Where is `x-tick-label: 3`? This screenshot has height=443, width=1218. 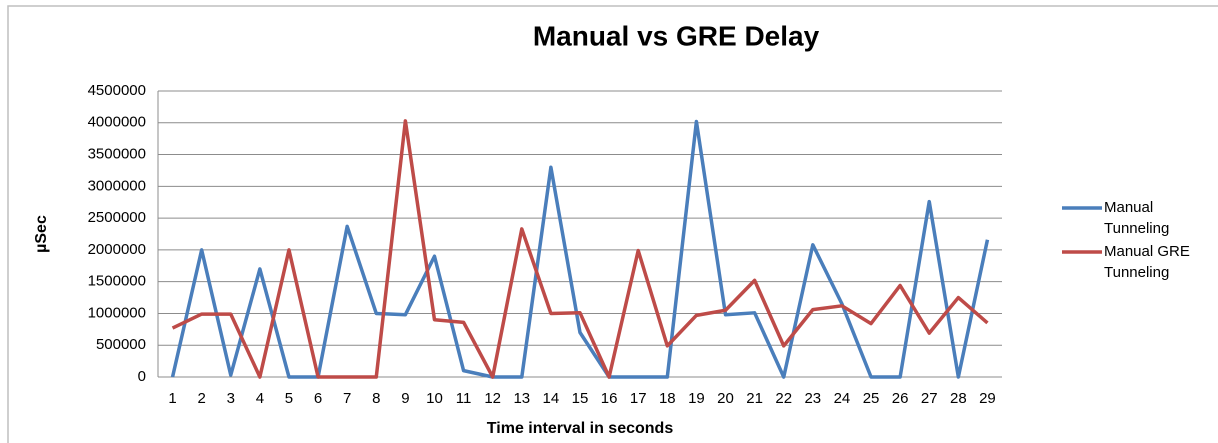 x-tick-label: 3 is located at coordinates (231, 398).